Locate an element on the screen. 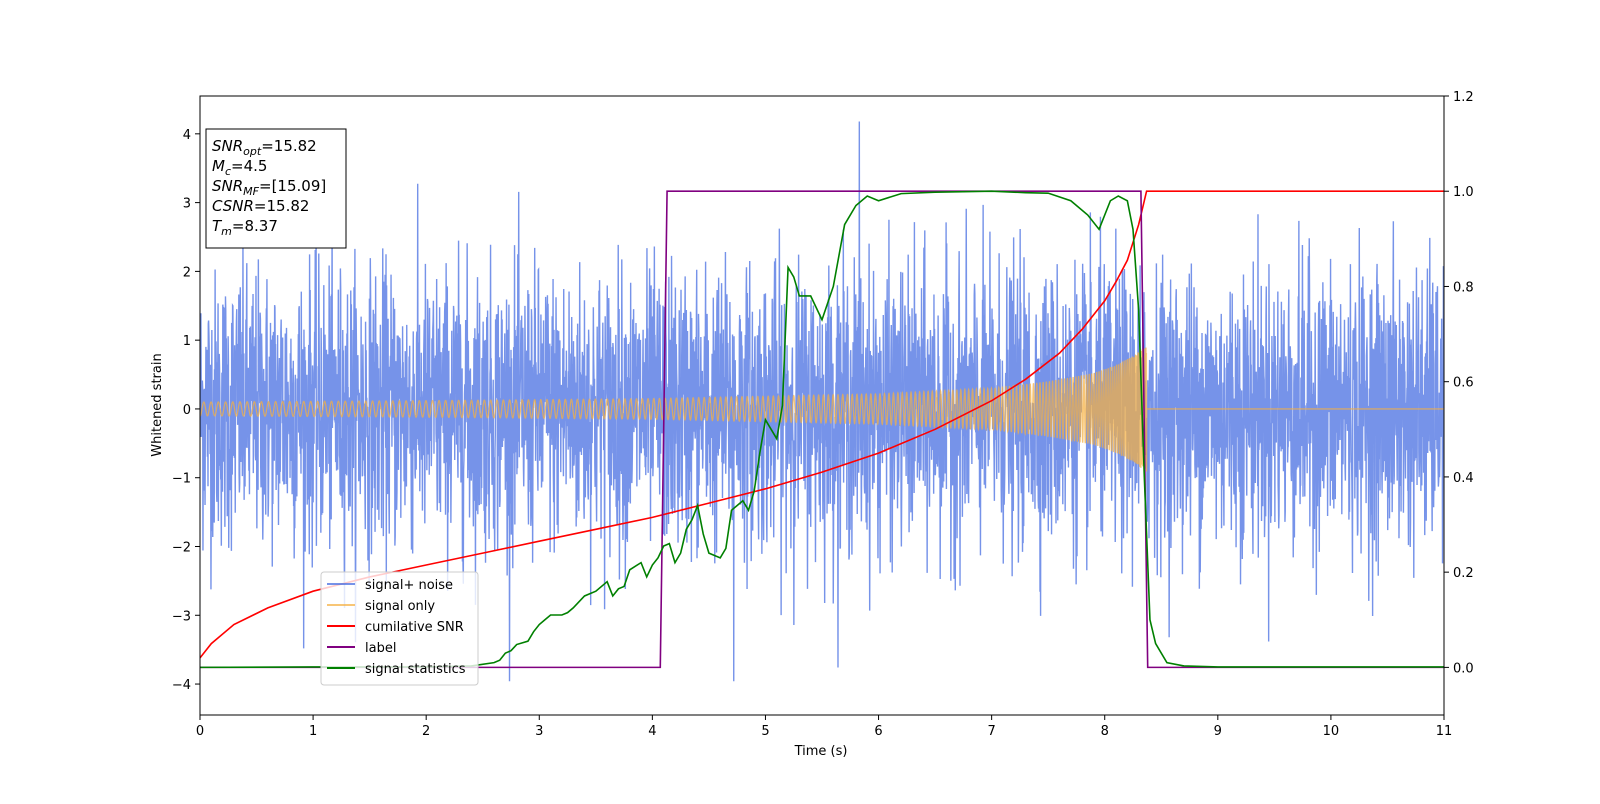 The height and width of the screenshot is (804, 1600). x-tick-label: 1 is located at coordinates (313, 731).